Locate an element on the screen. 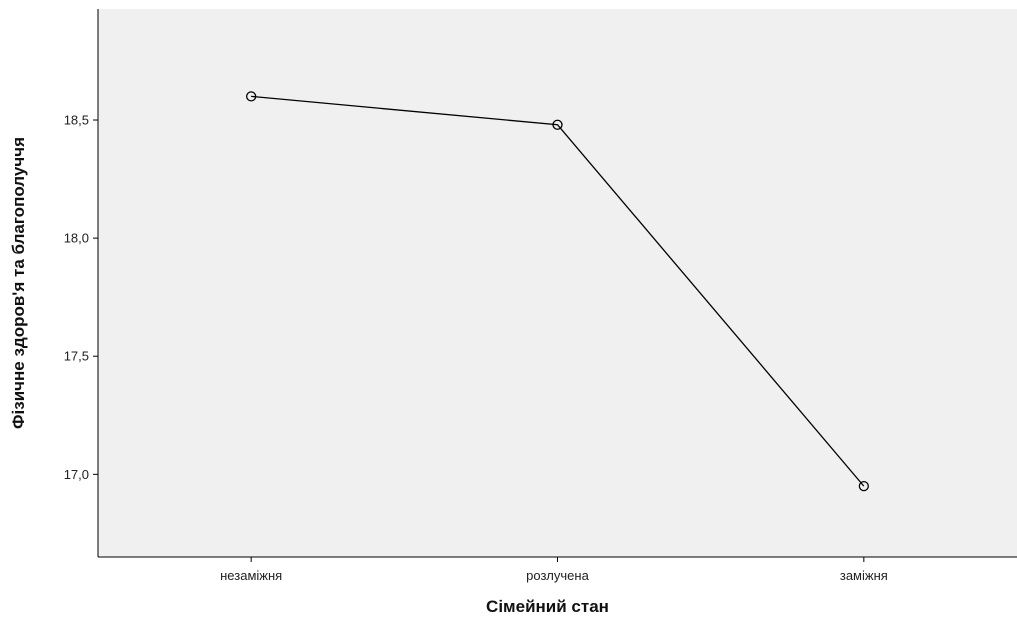  x-tick-label: розлучена is located at coordinates (557, 575).